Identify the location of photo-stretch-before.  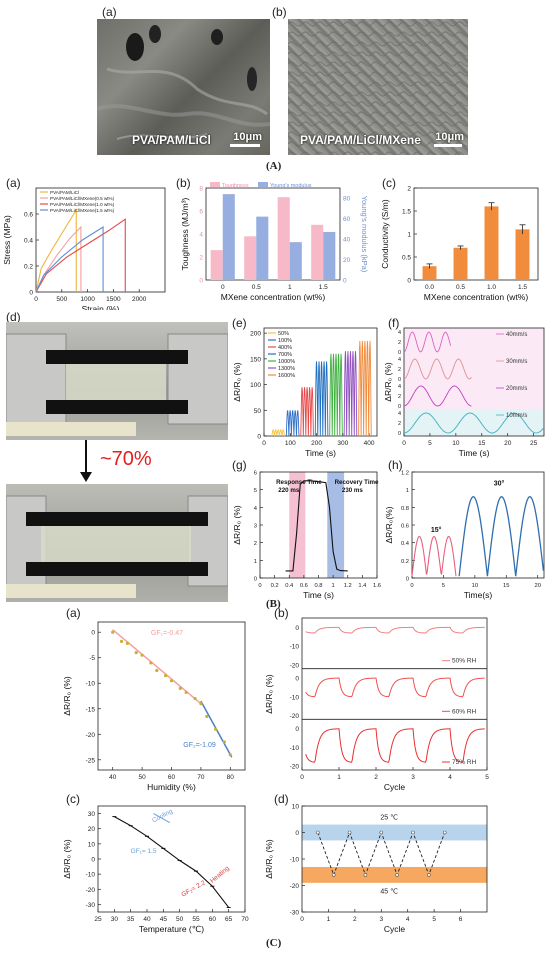
(117, 381).